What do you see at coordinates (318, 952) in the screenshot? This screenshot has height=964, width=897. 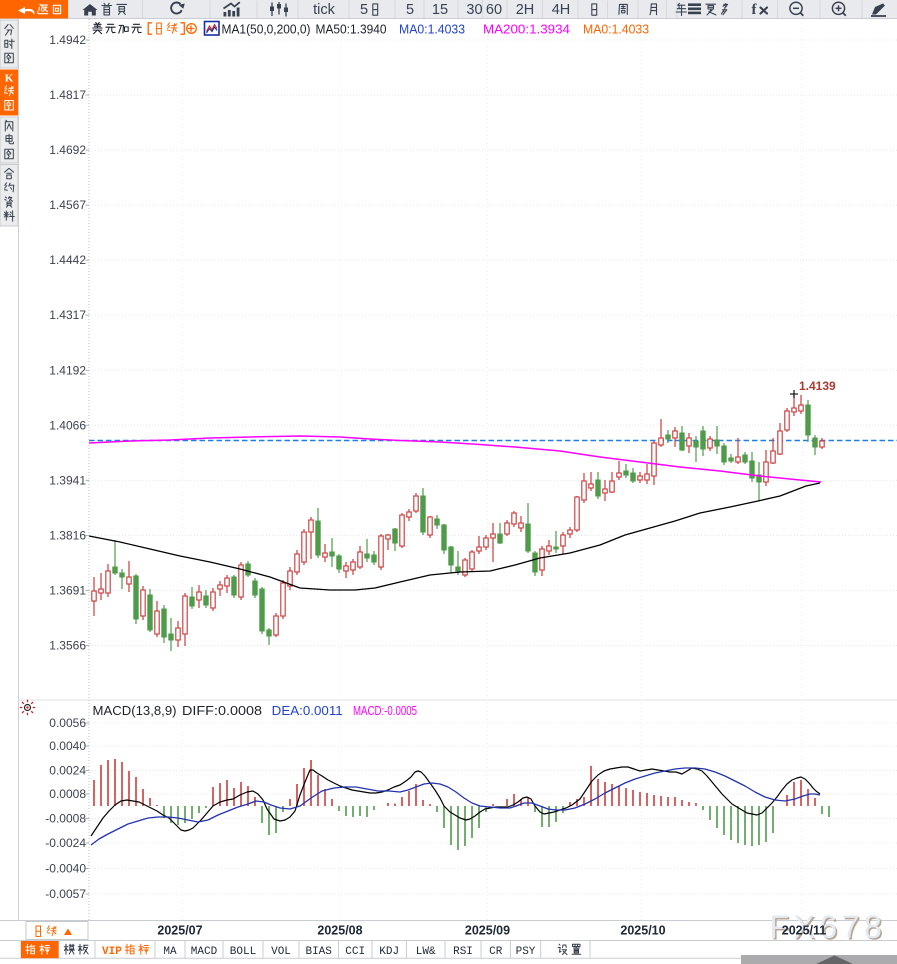 I see `svg-text: BIAS` at bounding box center [318, 952].